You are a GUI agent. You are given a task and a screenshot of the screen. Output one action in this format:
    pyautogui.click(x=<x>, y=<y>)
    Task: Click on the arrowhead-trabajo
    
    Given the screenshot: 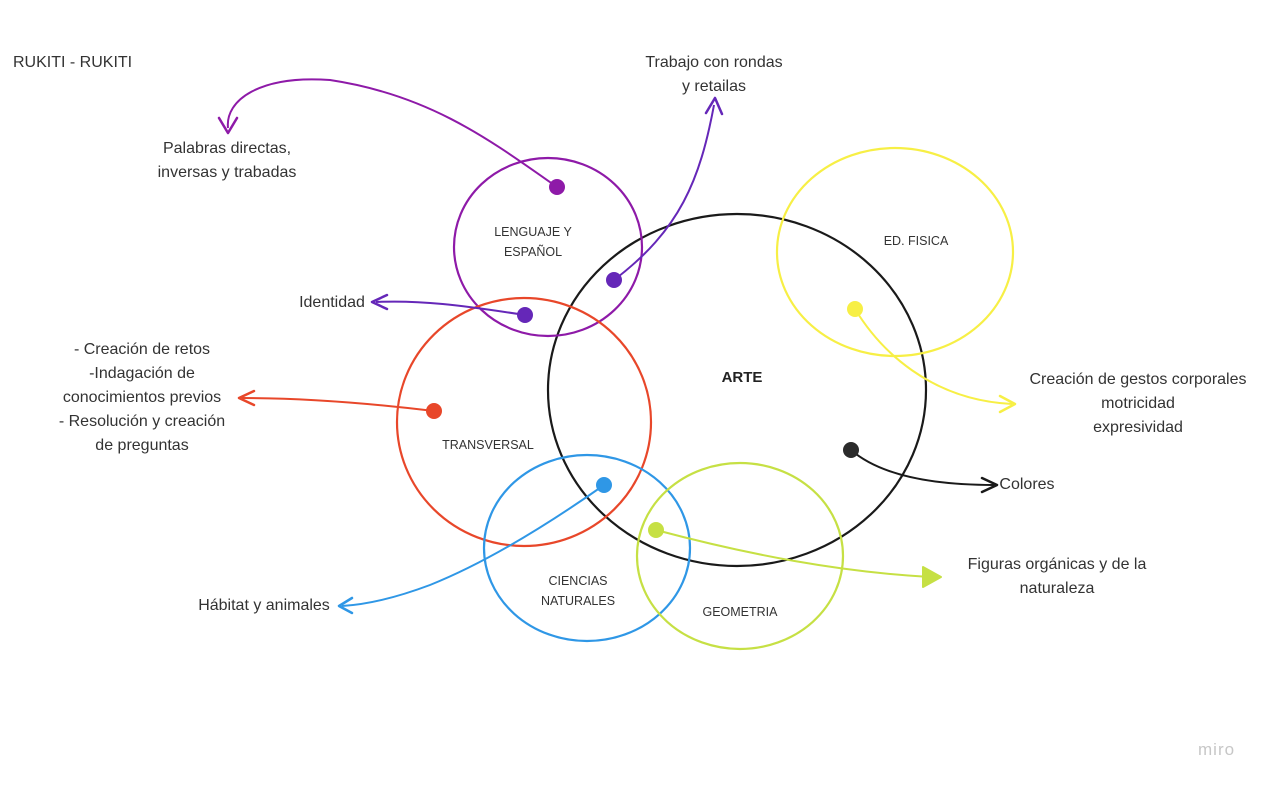 What is the action you would take?
    pyautogui.click(x=714, y=106)
    